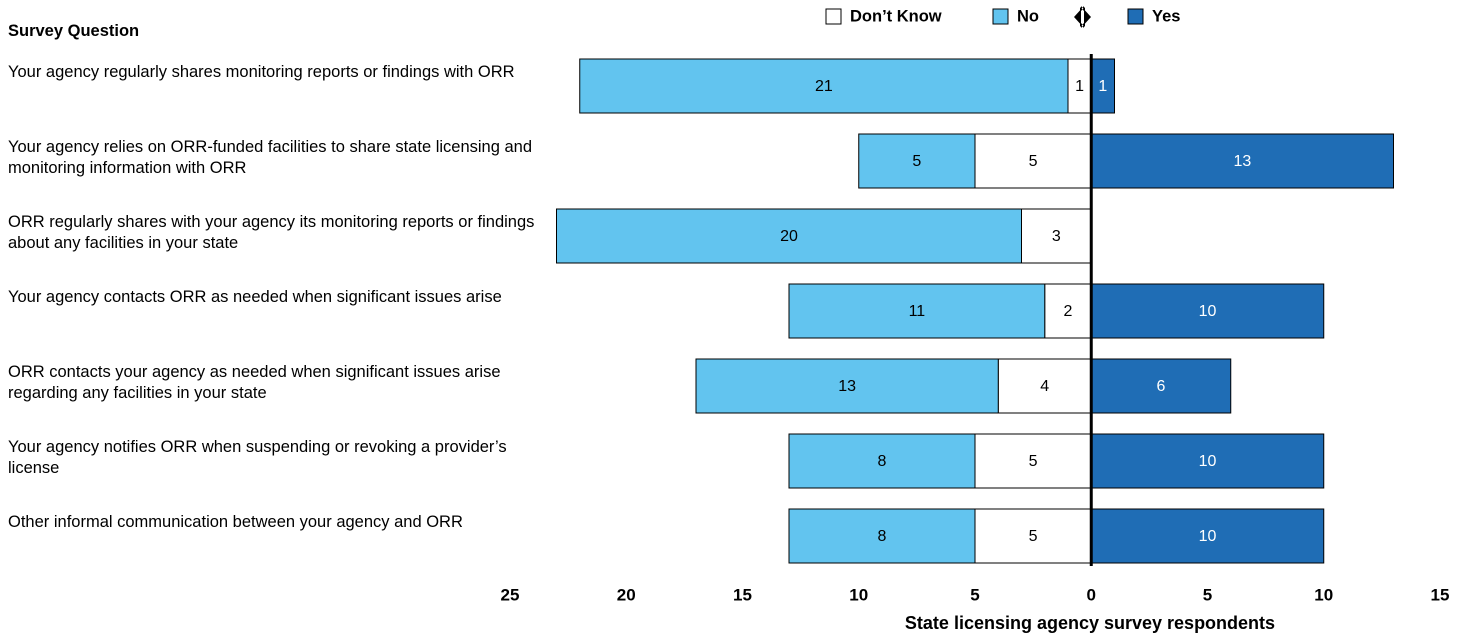 The width and height of the screenshot is (1465, 639). I want to click on x-tick-label: 25, so click(510, 594).